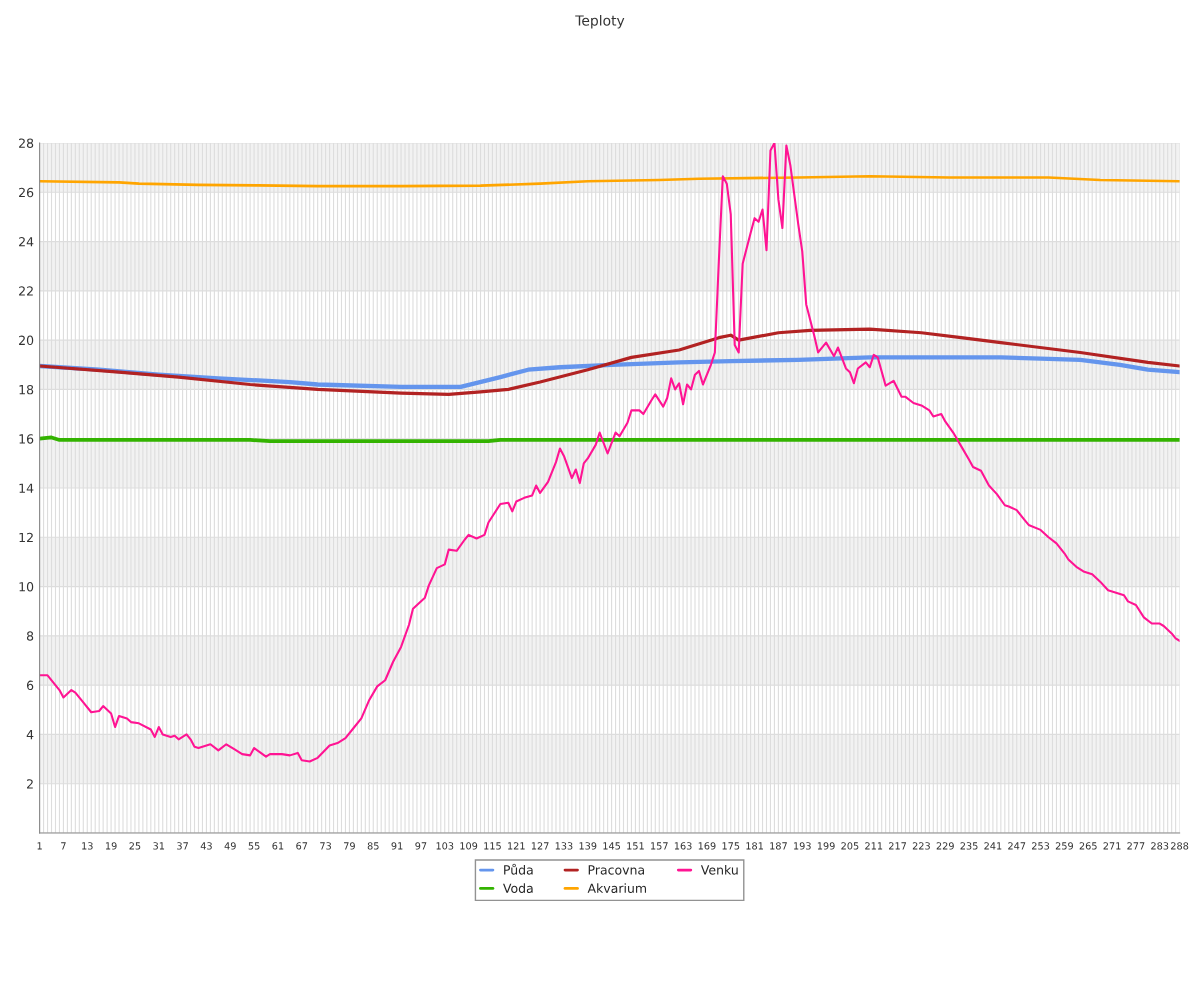 This screenshot has height=1000, width=1200. Describe the element at coordinates (373, 846) in the screenshot. I see `x-tick-label: 85` at that location.